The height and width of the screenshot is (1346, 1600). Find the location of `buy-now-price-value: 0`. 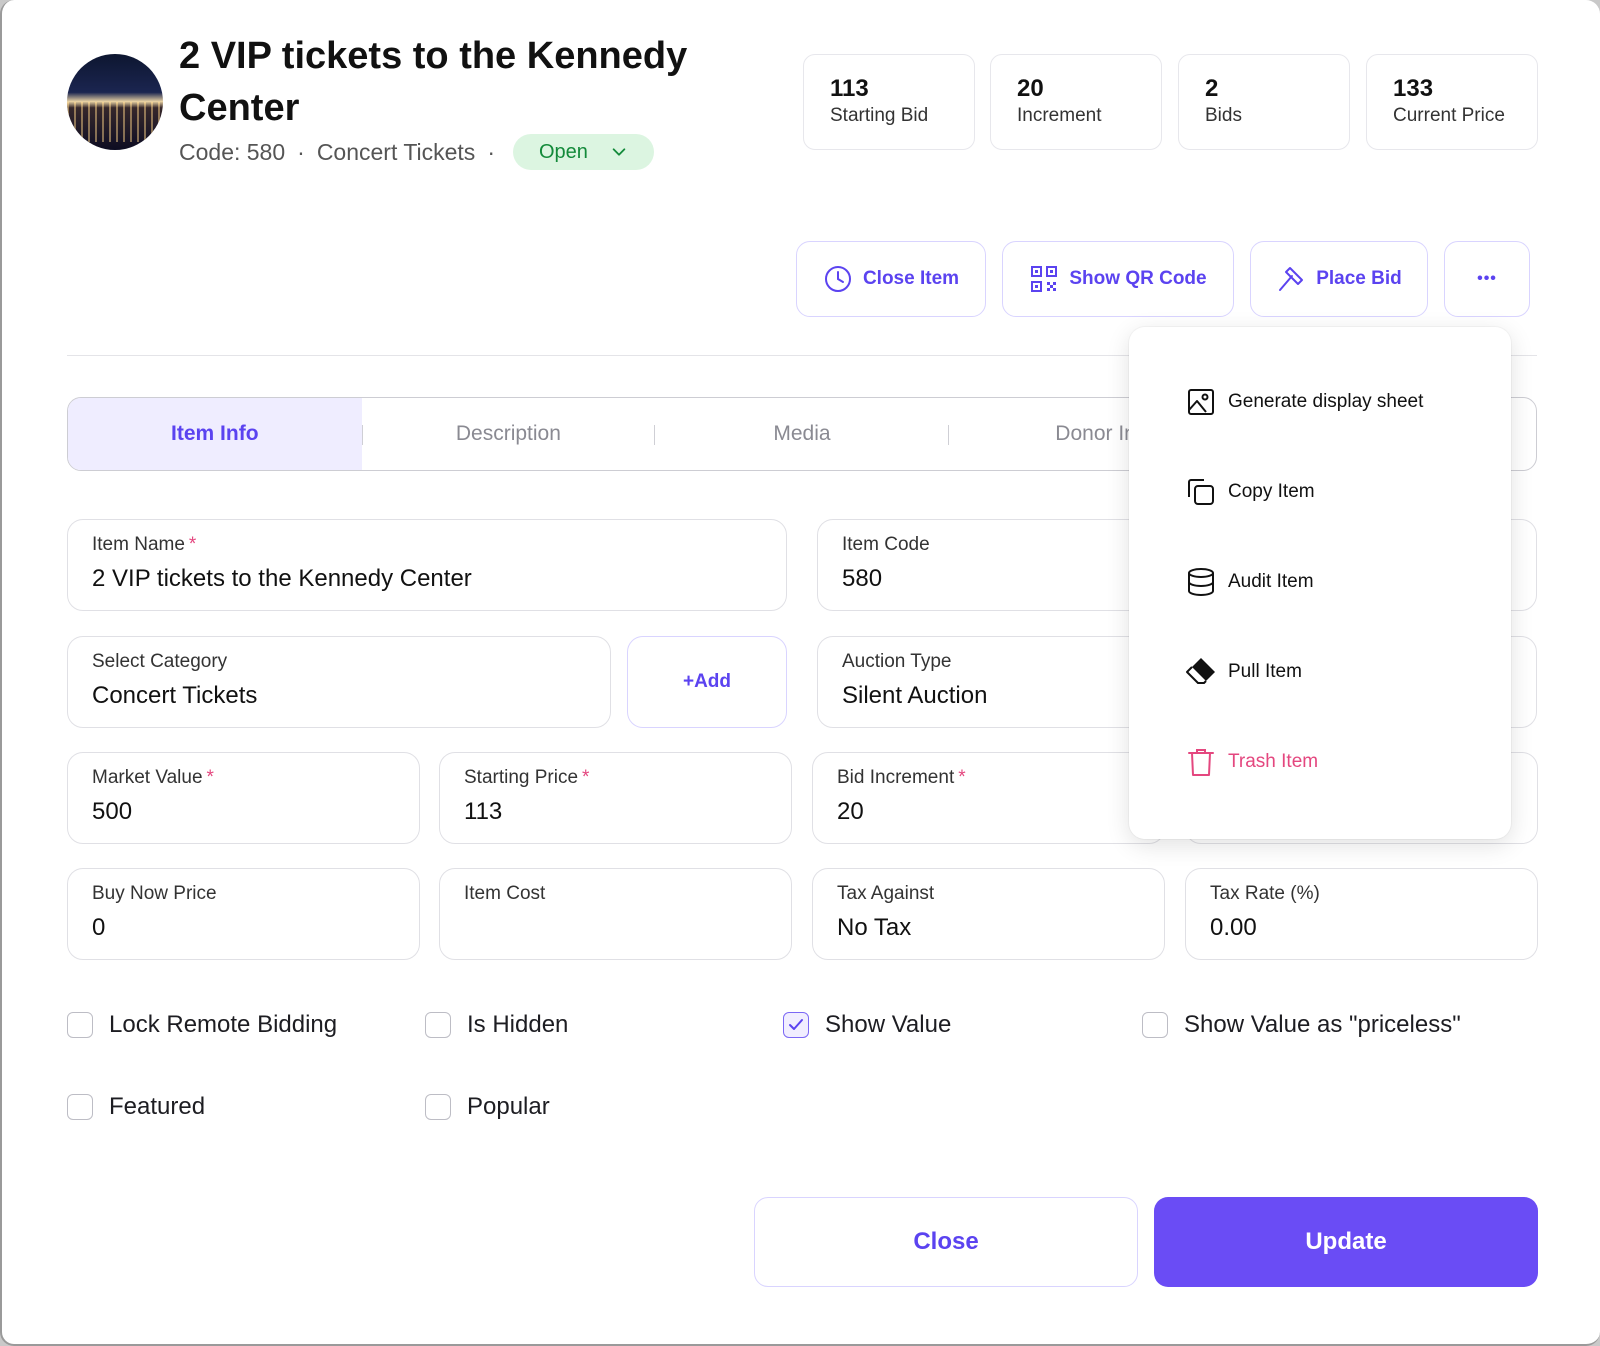

buy-now-price-value: 0 is located at coordinates (99, 927).